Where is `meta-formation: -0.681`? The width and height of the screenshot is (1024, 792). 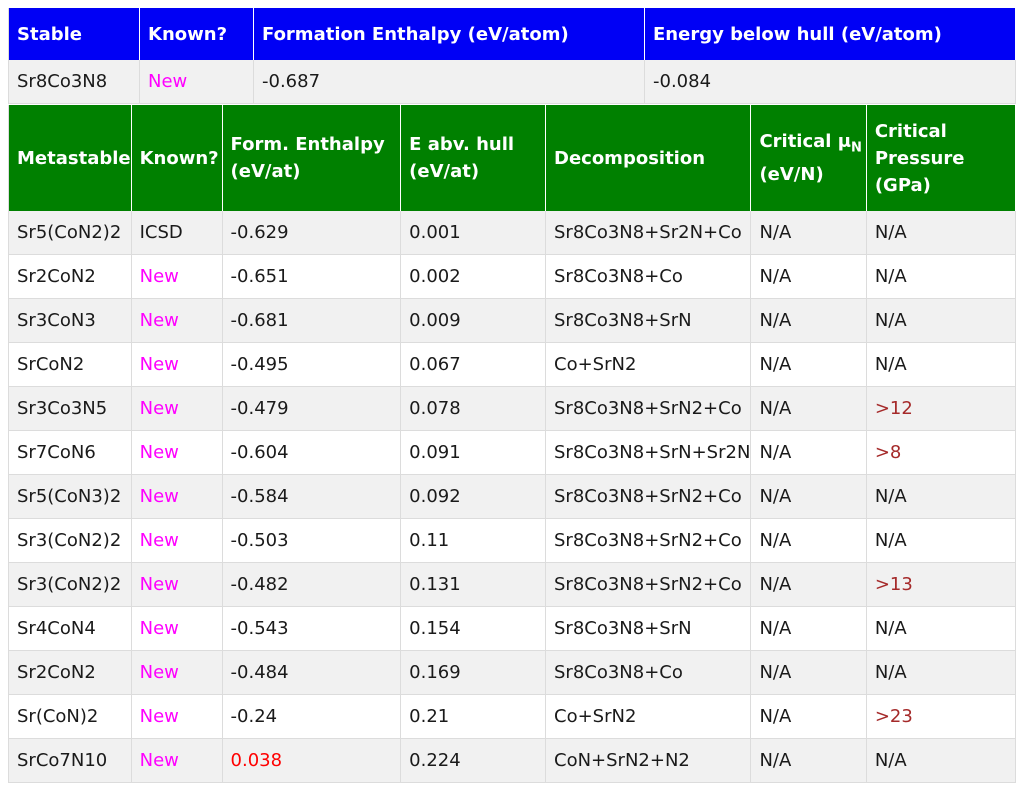
meta-formation: -0.681 is located at coordinates (312, 321).